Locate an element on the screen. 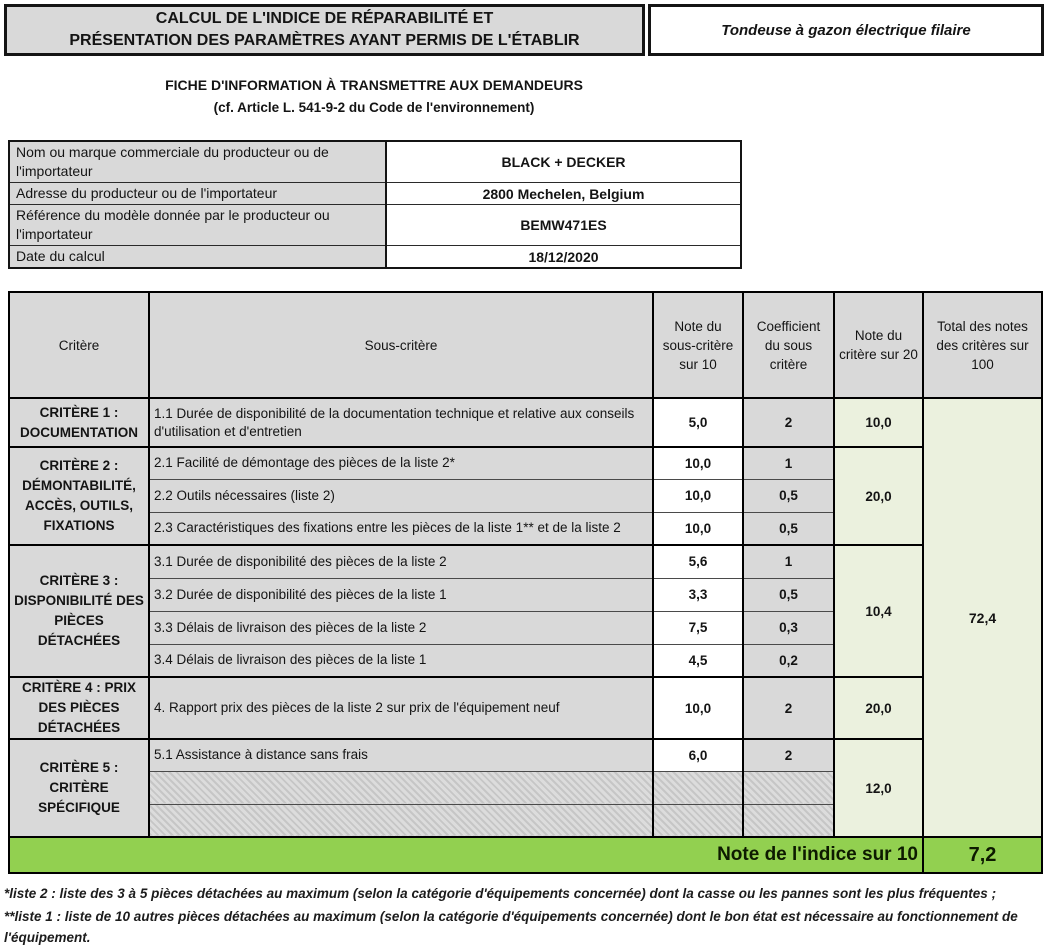 This screenshot has height=948, width=1048. criterion-4-score: 20,0 is located at coordinates (878, 708).